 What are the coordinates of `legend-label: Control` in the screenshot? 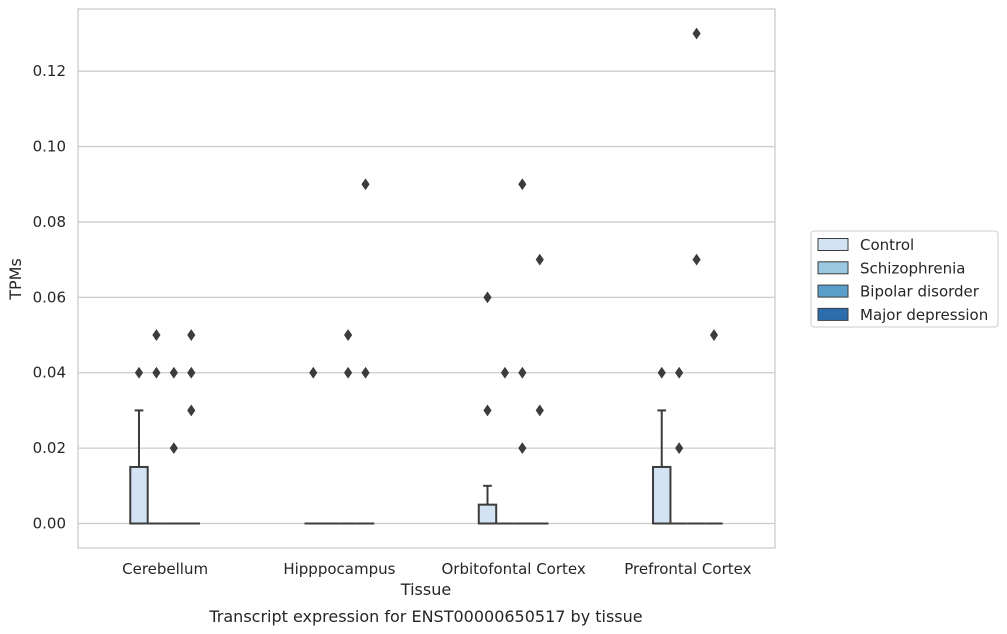 It's located at (887, 245).